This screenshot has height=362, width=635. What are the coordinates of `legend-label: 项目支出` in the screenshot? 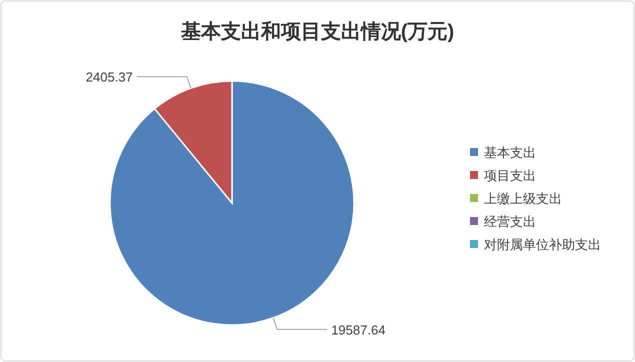 It's located at (510, 175).